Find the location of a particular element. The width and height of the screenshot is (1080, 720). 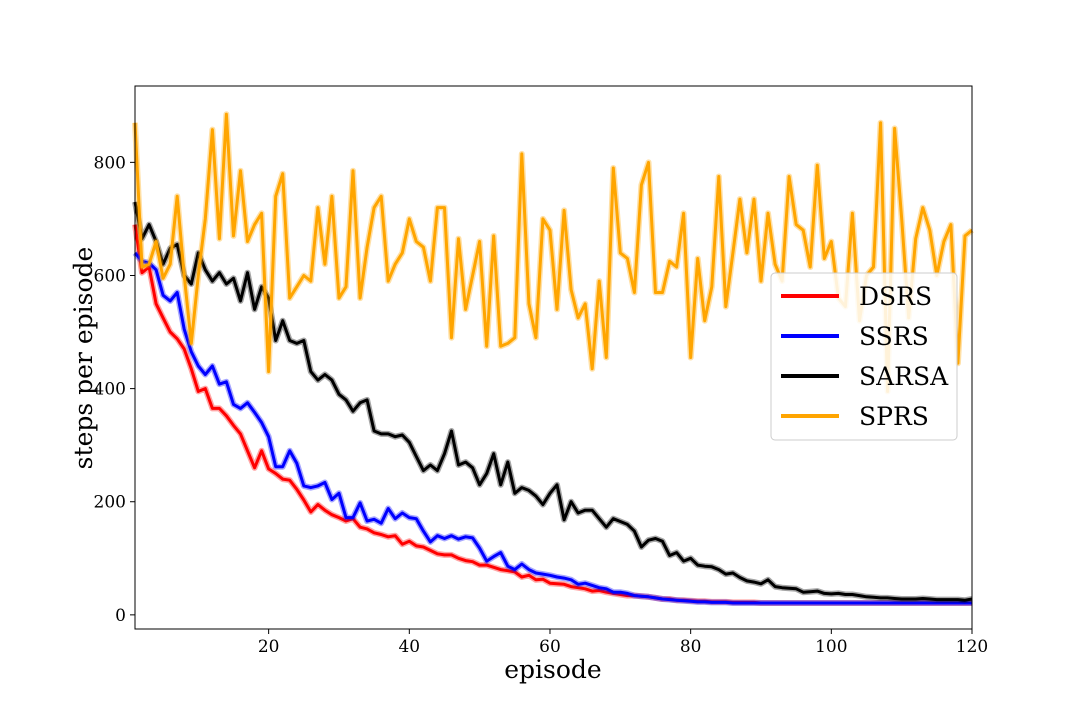

x-tick-label-40: 40 is located at coordinates (409, 647).